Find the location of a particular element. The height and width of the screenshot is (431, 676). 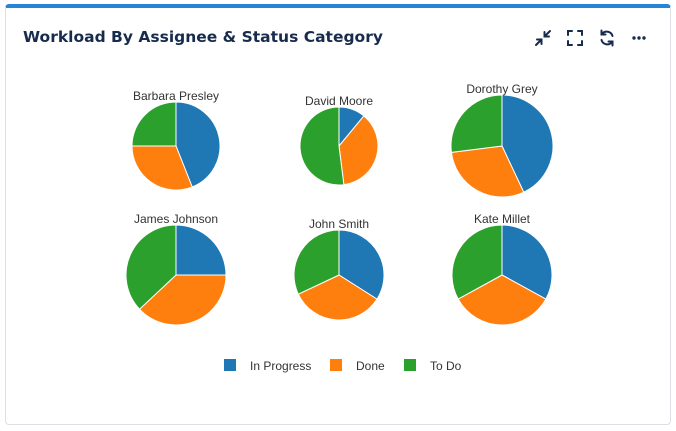

widget-title: Workload By Assignee & Status Category is located at coordinates (203, 37).